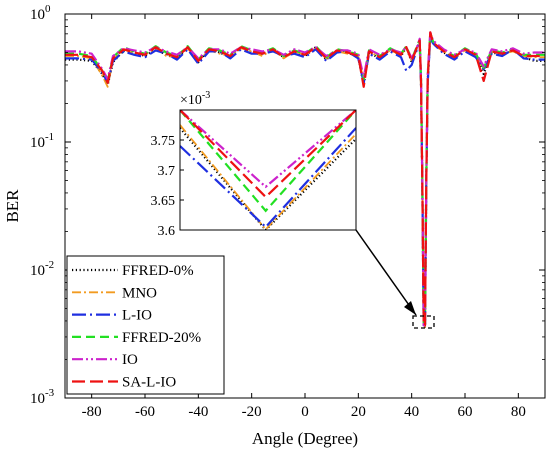  I want to click on x-tick-label: -60, so click(145, 412).